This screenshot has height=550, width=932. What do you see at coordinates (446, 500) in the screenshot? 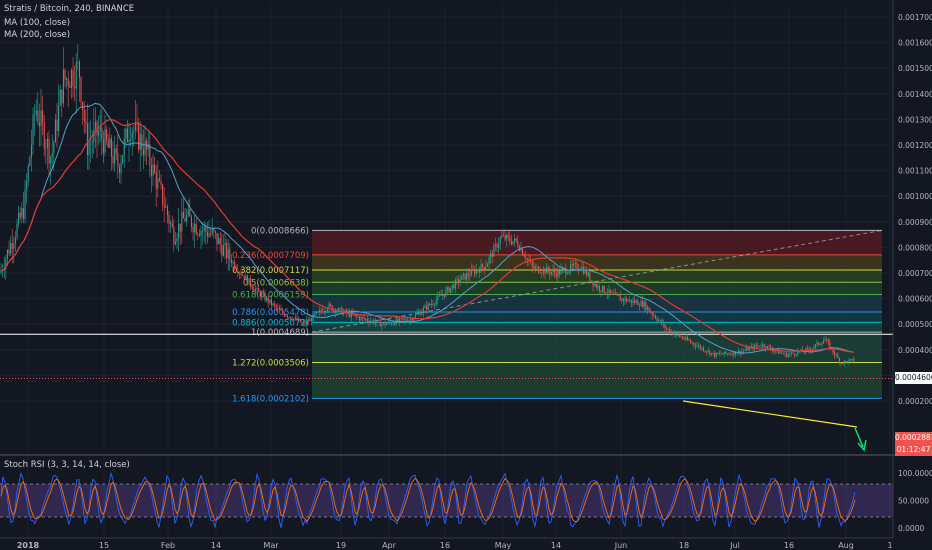
I see `stoch-rsi-pane` at bounding box center [446, 500].